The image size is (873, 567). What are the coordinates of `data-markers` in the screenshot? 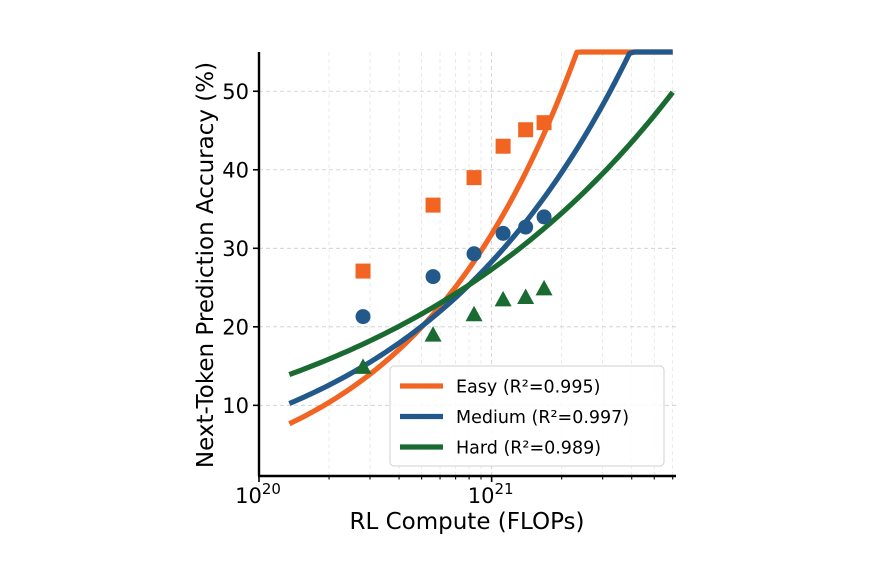 It's located at (453, 244).